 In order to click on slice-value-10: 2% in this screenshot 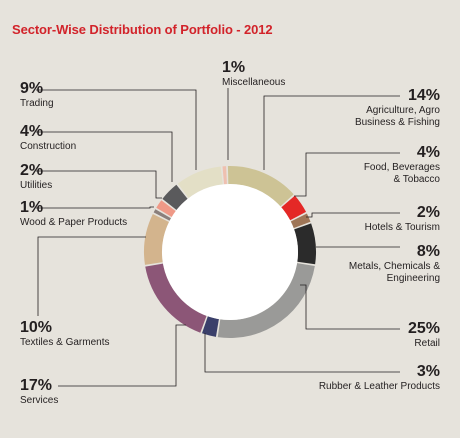, I will do `click(31, 170)`.